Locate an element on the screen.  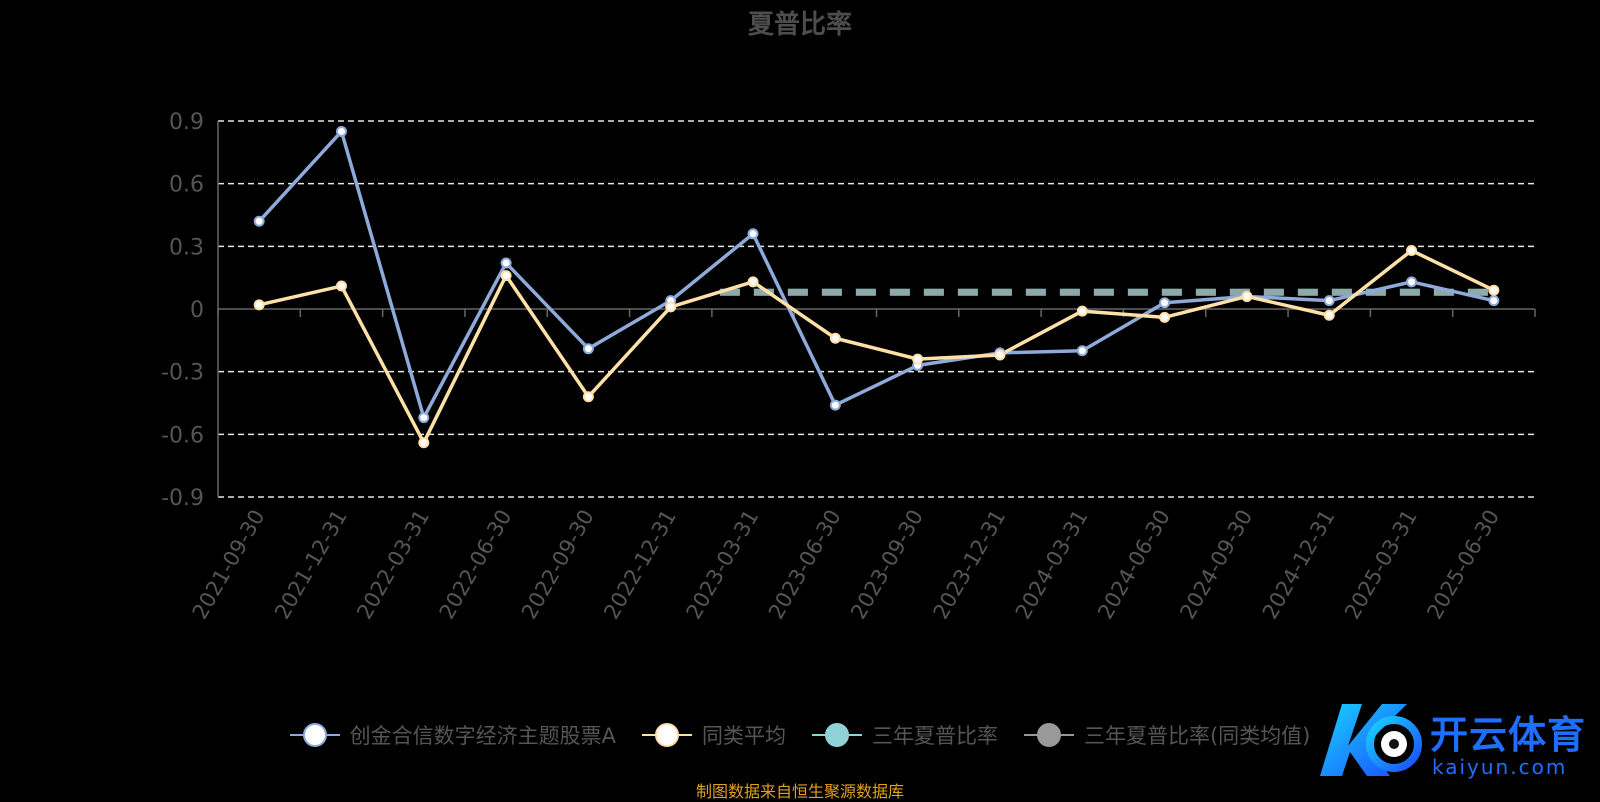
x-tick-label: 2023-12-31 is located at coordinates (969, 565).